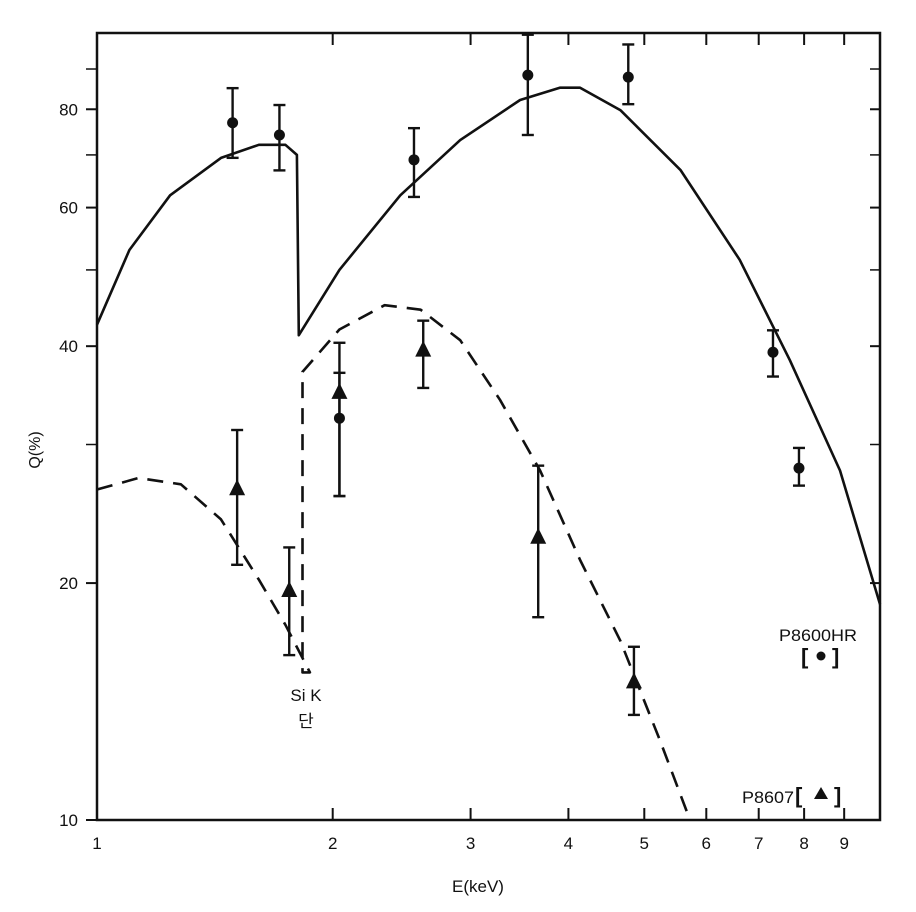  What do you see at coordinates (470, 843) in the screenshot?
I see `x-tick-label: 3` at bounding box center [470, 843].